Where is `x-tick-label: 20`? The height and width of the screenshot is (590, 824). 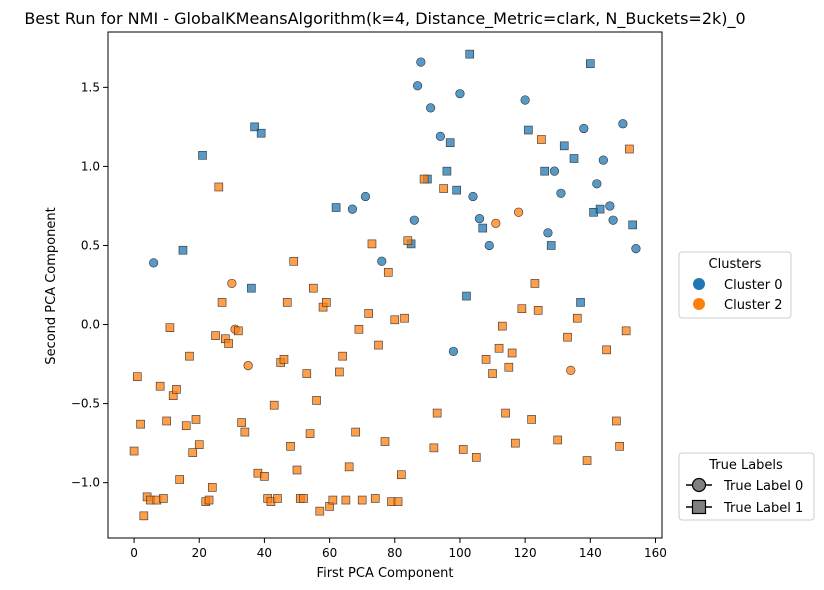
x-tick-label: 20 is located at coordinates (199, 553).